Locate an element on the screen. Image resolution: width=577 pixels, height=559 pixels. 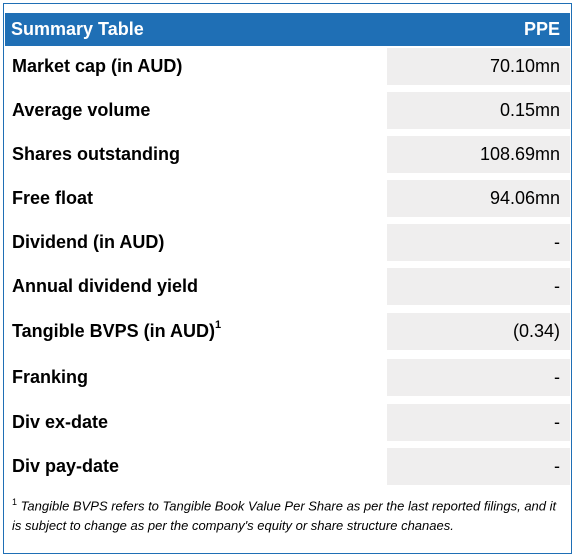
row-label: Free float is located at coordinates (53, 198).